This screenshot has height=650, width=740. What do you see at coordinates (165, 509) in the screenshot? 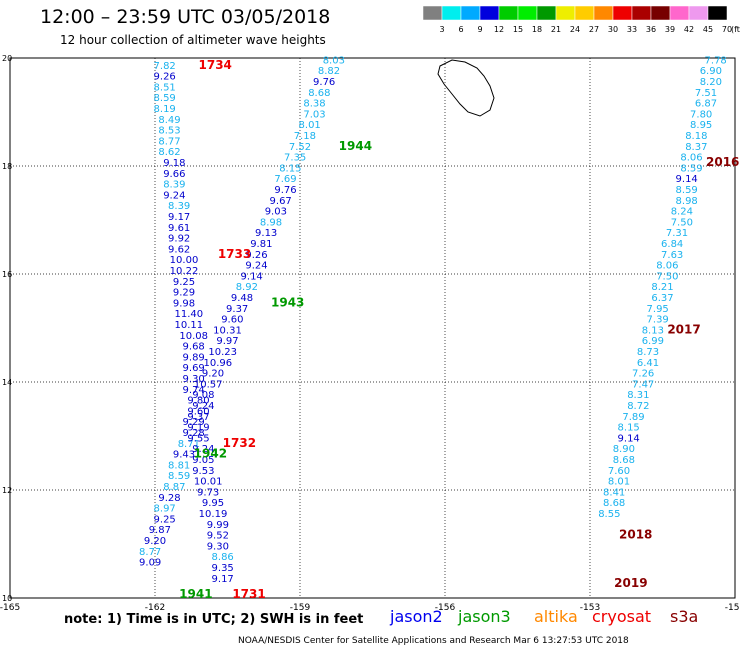
I see `wave-height-value: 8.97` at bounding box center [165, 509].